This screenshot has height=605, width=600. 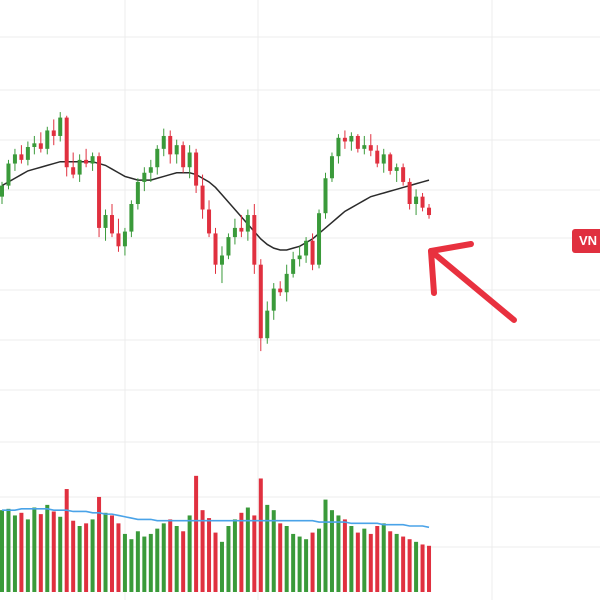 I want to click on volume-moving-average-line, so click(x=216, y=518).